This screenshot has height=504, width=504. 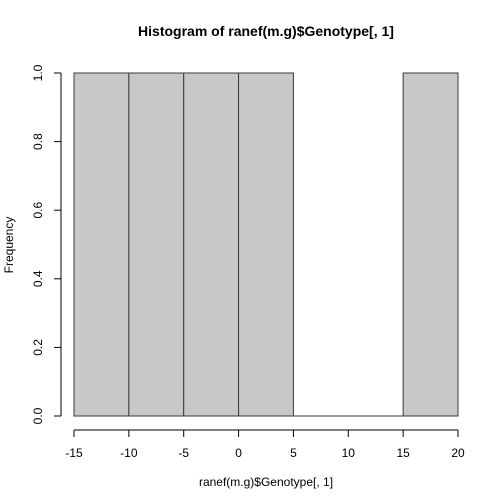 I want to click on x-tick-label: -5, so click(x=183, y=453).